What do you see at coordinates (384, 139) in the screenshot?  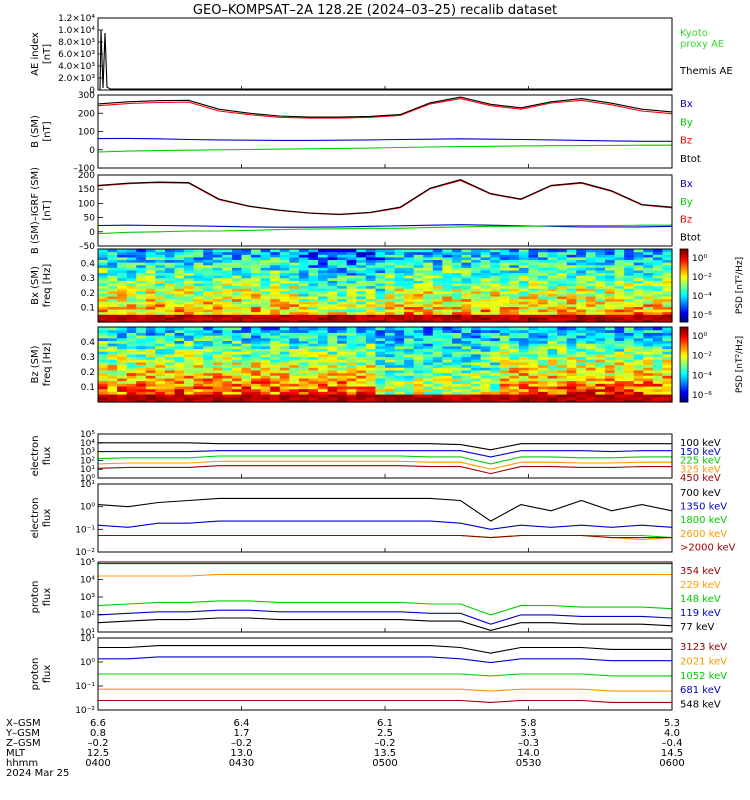 I see `series-line-bx` at bounding box center [384, 139].